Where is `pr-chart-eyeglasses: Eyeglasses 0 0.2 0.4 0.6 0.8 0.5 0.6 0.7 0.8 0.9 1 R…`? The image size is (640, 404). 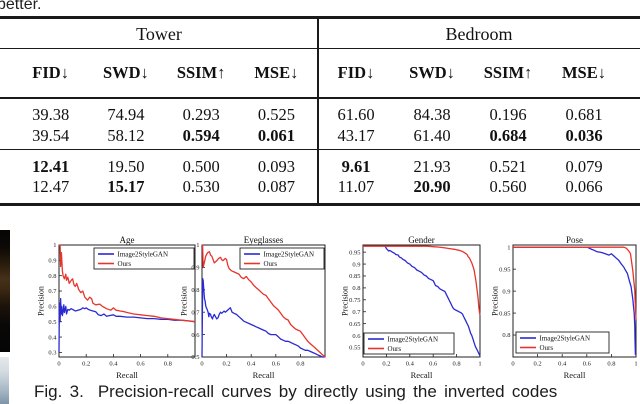 pr-chart-eyeglasses: Eyeglasses 0 0.2 0.4 0.6 0.8 0.5 0.6 0.7 0.8 0.9 1 R… is located at coordinates (254, 309).